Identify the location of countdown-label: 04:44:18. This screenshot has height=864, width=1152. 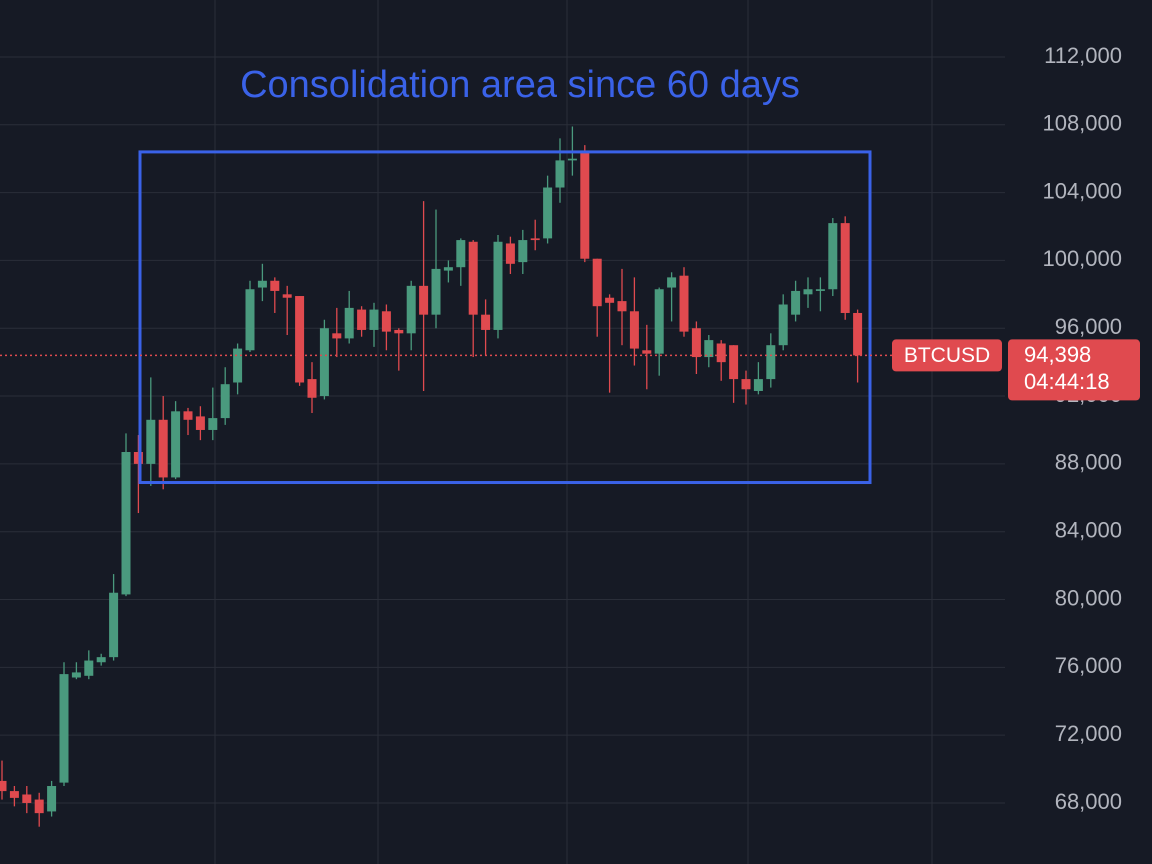
(1067, 381).